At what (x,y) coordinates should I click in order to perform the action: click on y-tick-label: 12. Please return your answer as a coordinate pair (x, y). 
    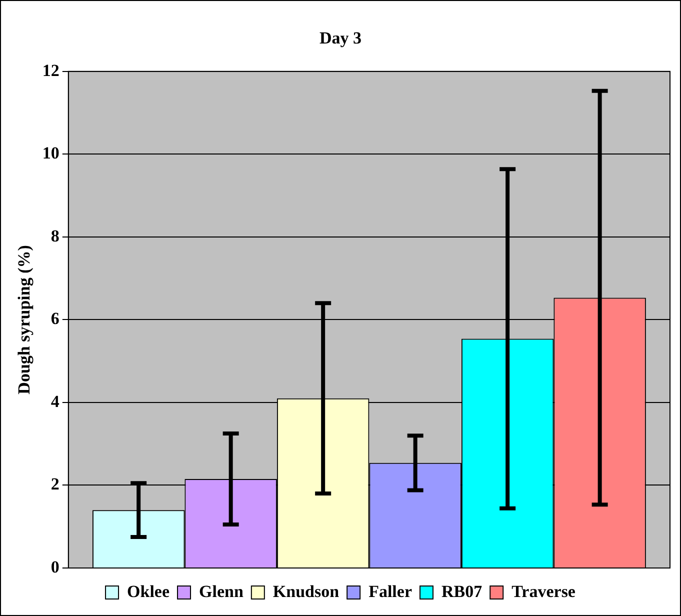
    Looking at the image, I should click on (51, 70).